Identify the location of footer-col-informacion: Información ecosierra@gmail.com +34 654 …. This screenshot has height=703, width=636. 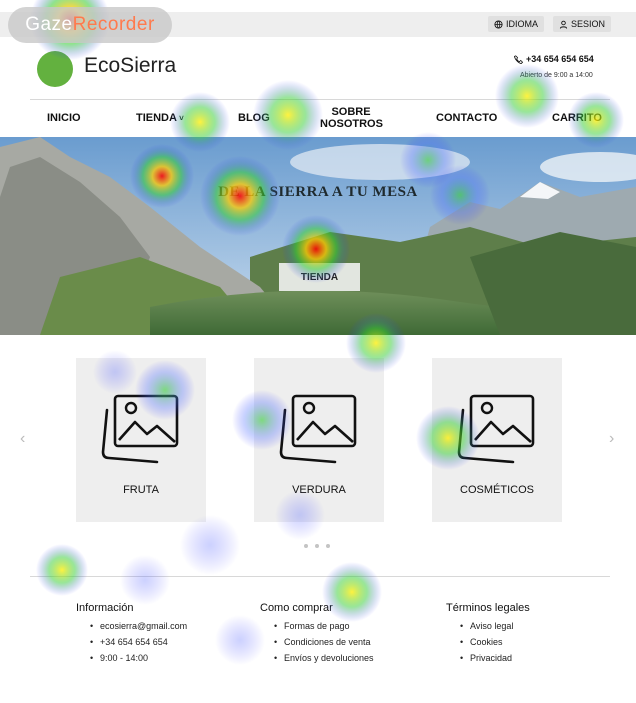
(131, 635).